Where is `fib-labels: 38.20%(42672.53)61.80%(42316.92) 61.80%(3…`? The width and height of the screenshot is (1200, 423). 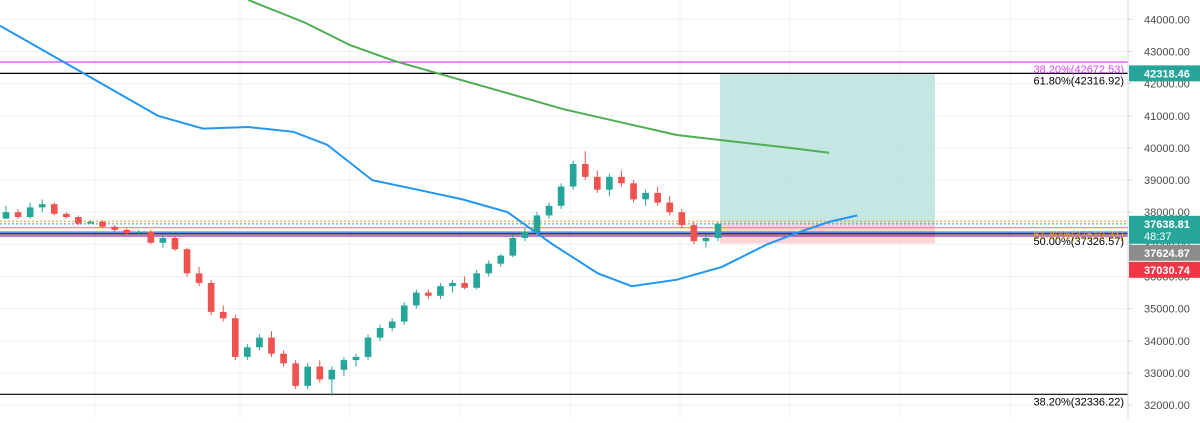 fib-labels: 38.20%(42672.53)61.80%(42316.92) 61.80%(3… is located at coordinates (1078, 236).